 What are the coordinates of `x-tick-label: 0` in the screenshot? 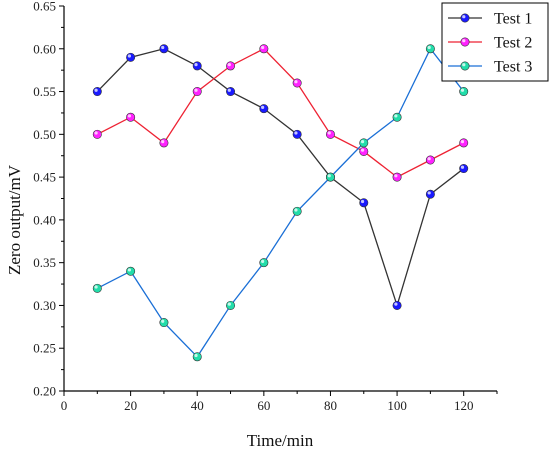 It's located at (64, 405).